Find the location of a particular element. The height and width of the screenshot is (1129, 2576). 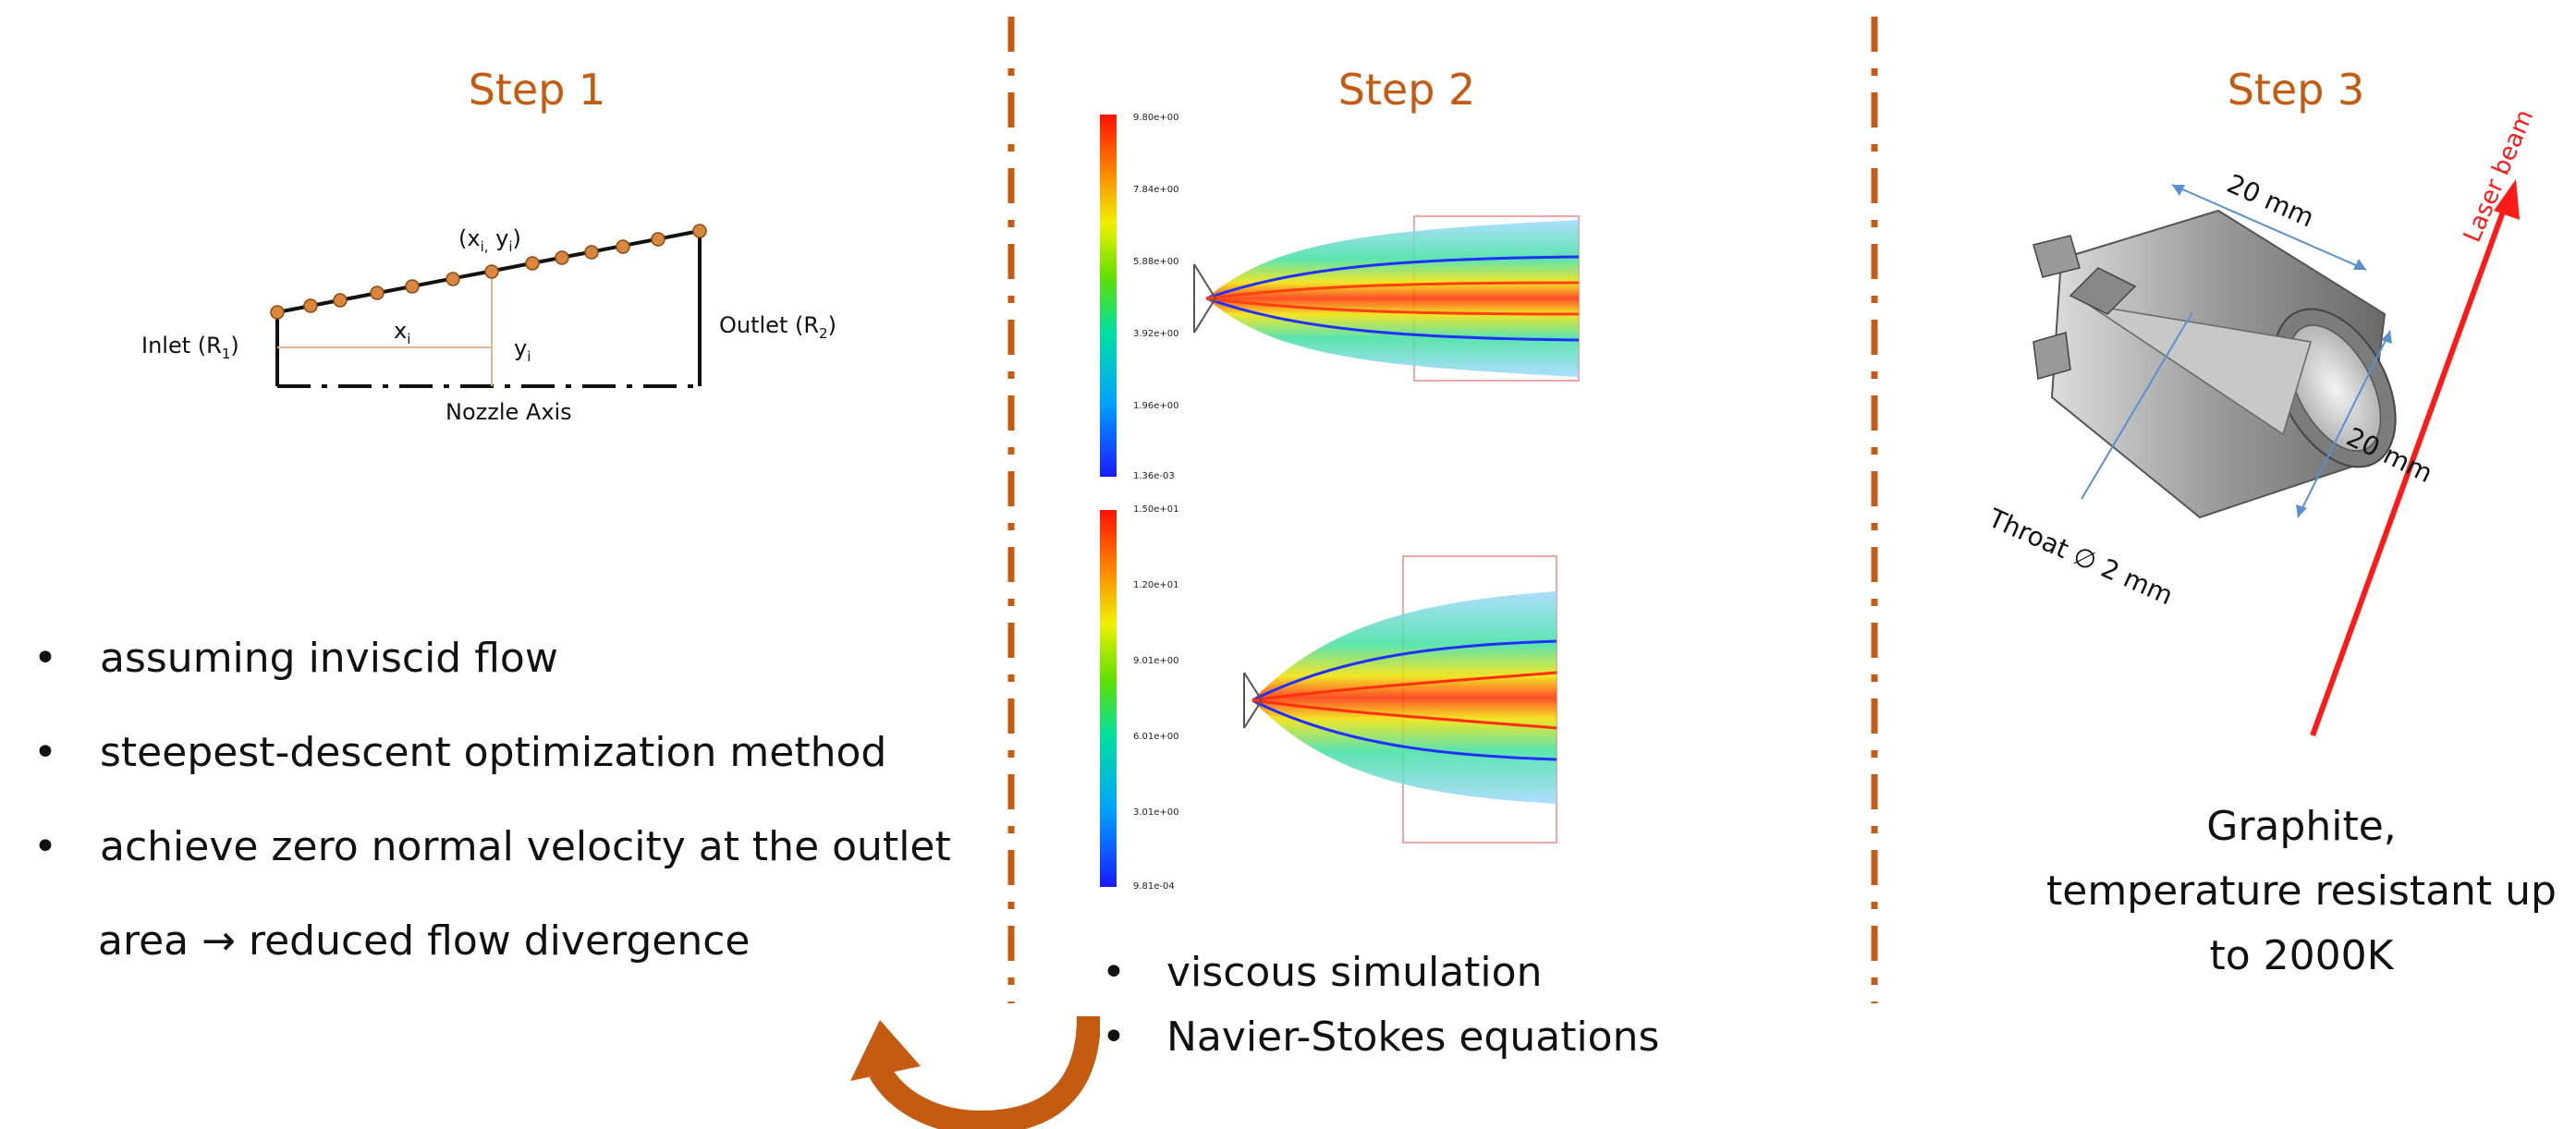

colorbar-top-tick: 9.80e+00 is located at coordinates (1156, 118).